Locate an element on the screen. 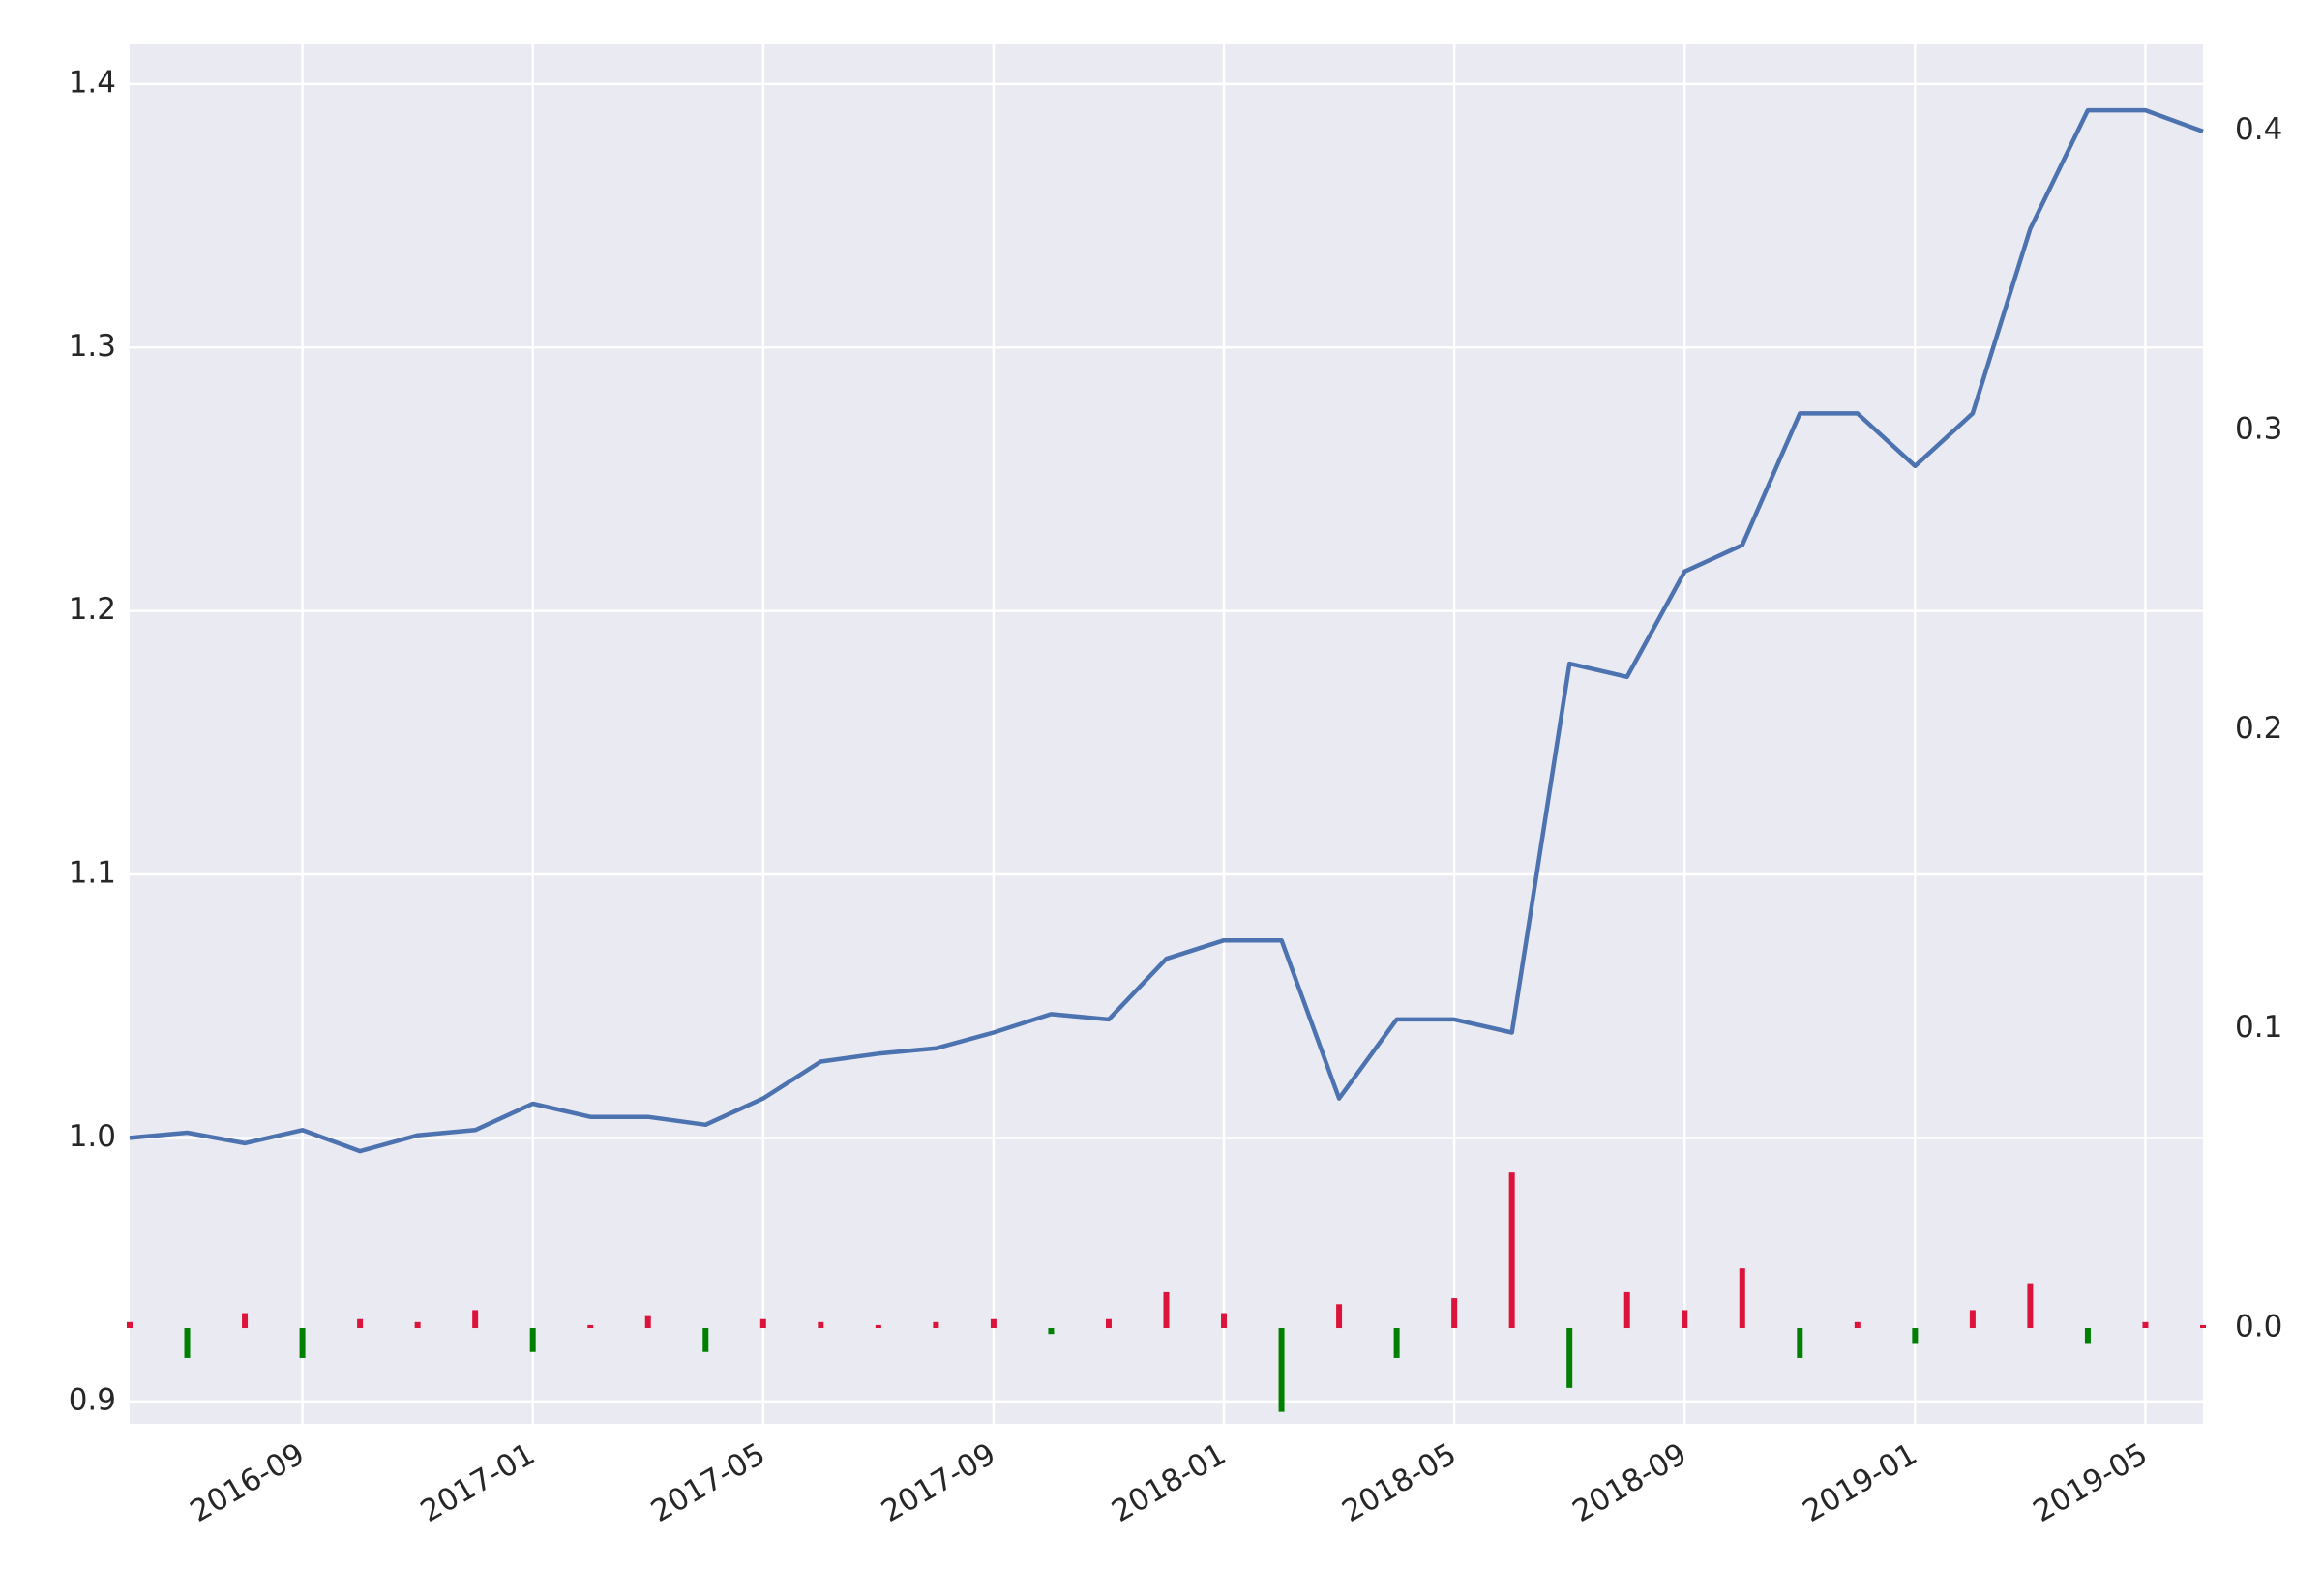  y2-tick-label: 0.3 is located at coordinates (2258, 429).